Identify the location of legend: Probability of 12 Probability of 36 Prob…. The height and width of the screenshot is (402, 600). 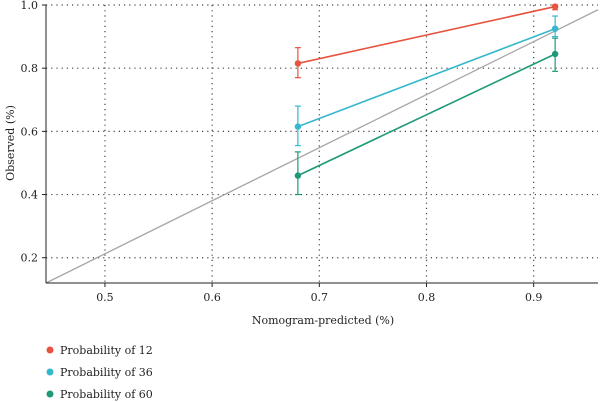
(99, 372).